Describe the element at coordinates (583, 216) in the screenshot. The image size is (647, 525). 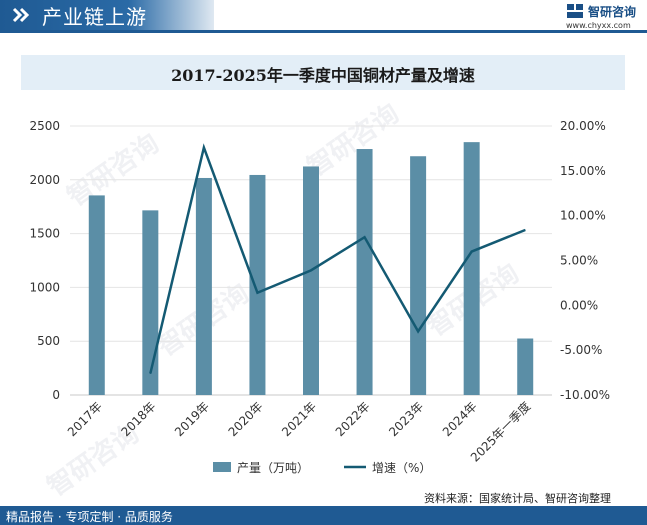
I see `right-tick-label: 10.00%` at that location.